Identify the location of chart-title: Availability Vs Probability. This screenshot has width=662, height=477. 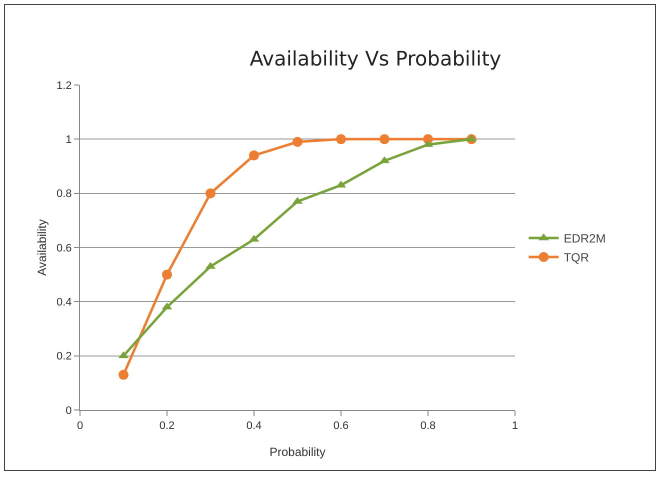
(376, 58).